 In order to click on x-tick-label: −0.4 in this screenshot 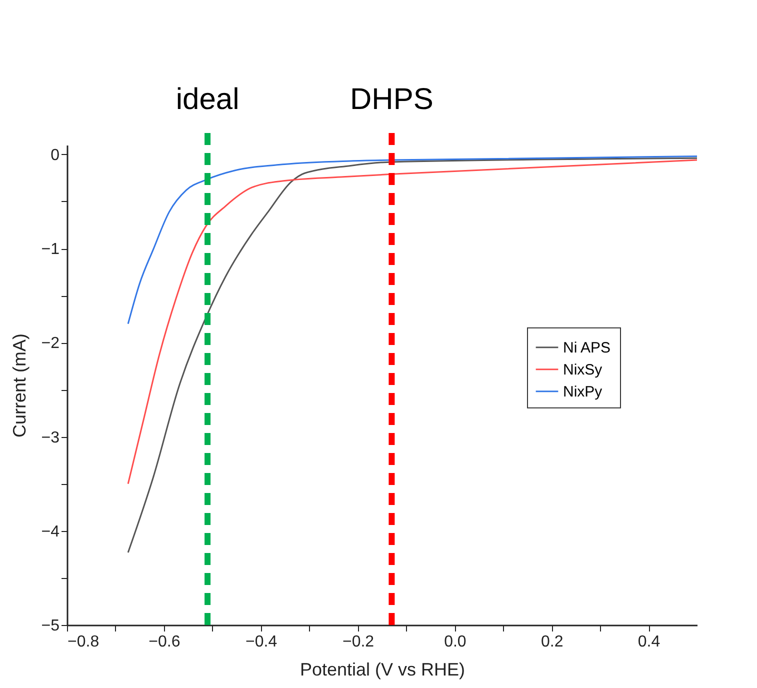, I will do `click(262, 642)`.